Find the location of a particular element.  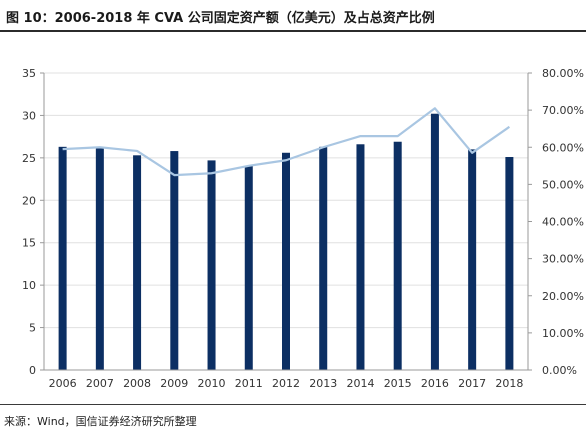

x-tick-label: 2017 is located at coordinates (472, 383).